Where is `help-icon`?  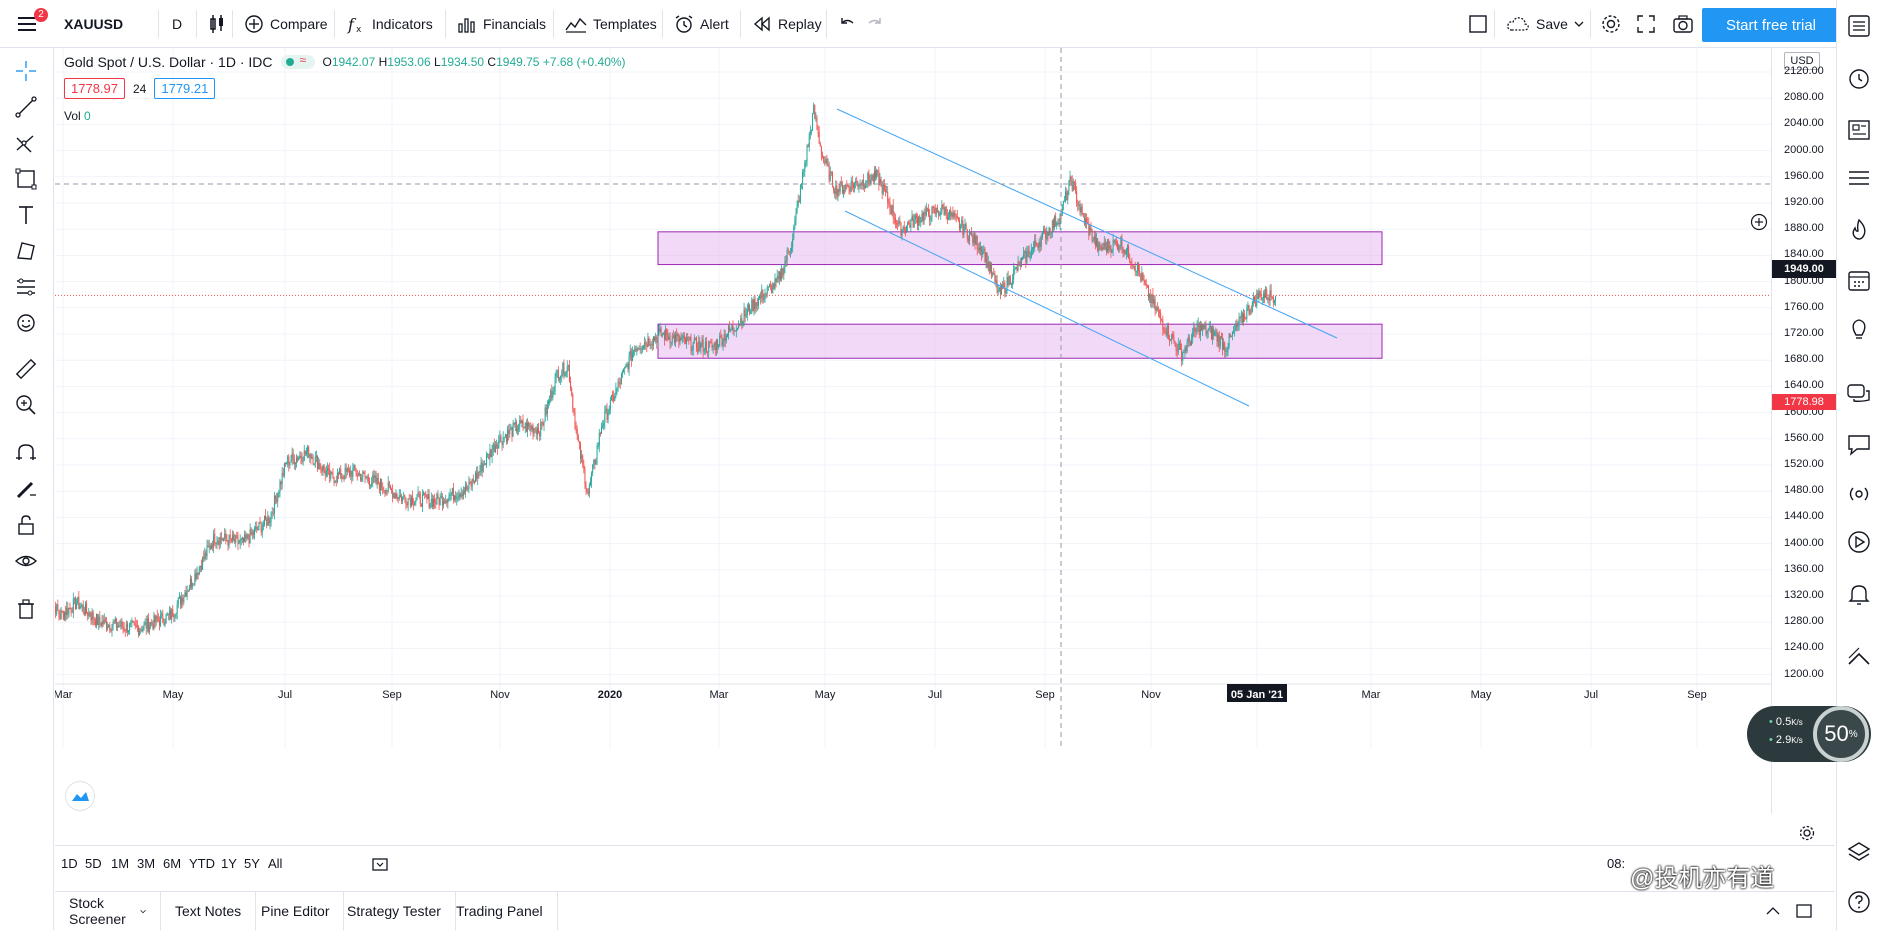
help-icon is located at coordinates (1859, 902).